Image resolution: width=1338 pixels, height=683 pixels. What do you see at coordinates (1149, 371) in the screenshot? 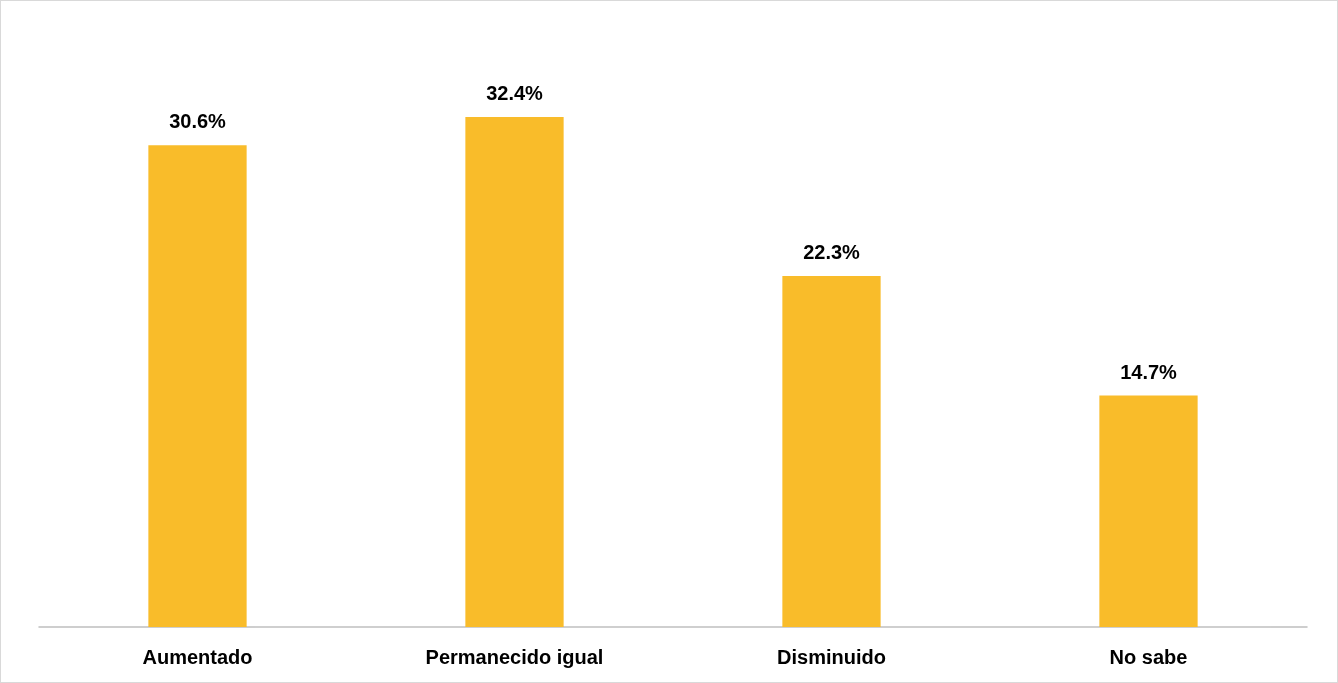
I see `data-label: 14.7%` at bounding box center [1149, 371].